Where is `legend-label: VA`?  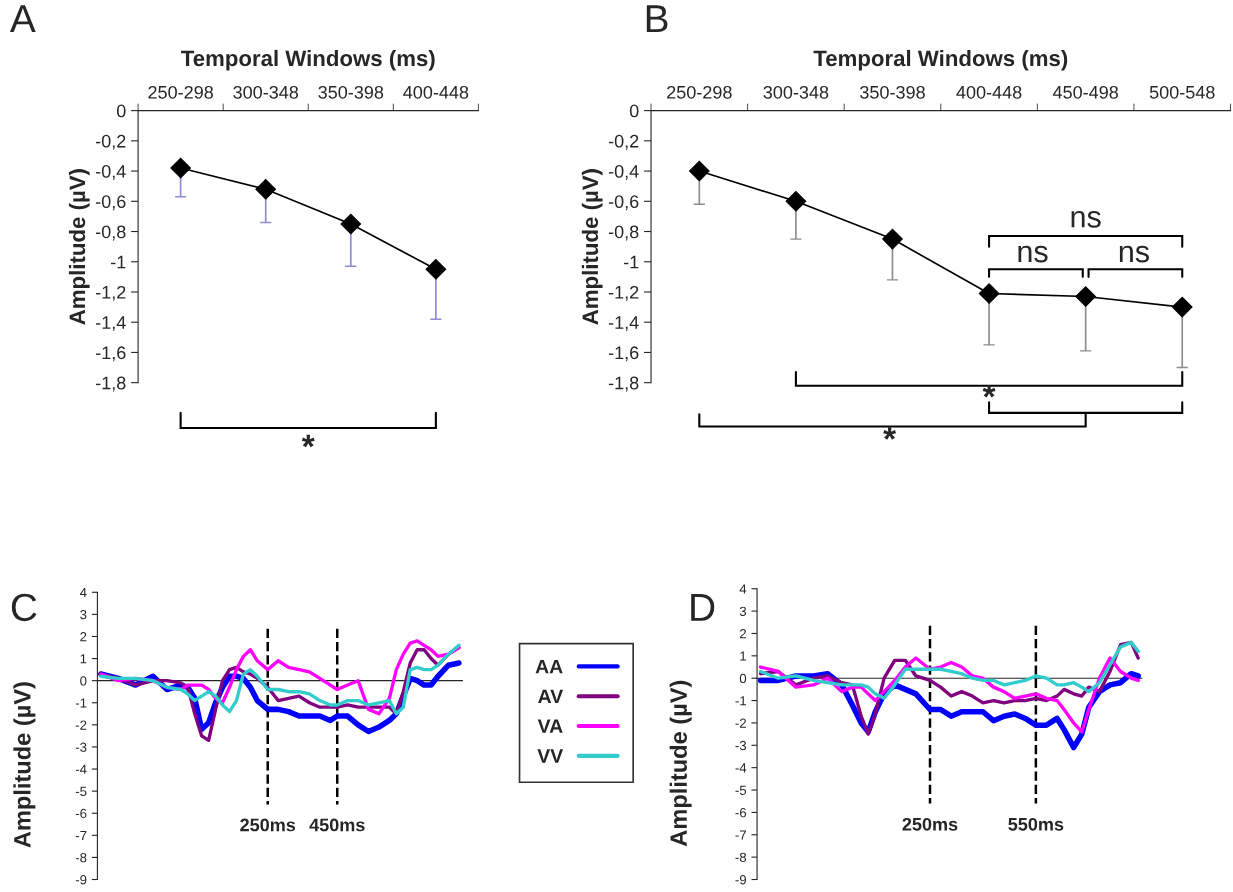 legend-label: VA is located at coordinates (550, 726).